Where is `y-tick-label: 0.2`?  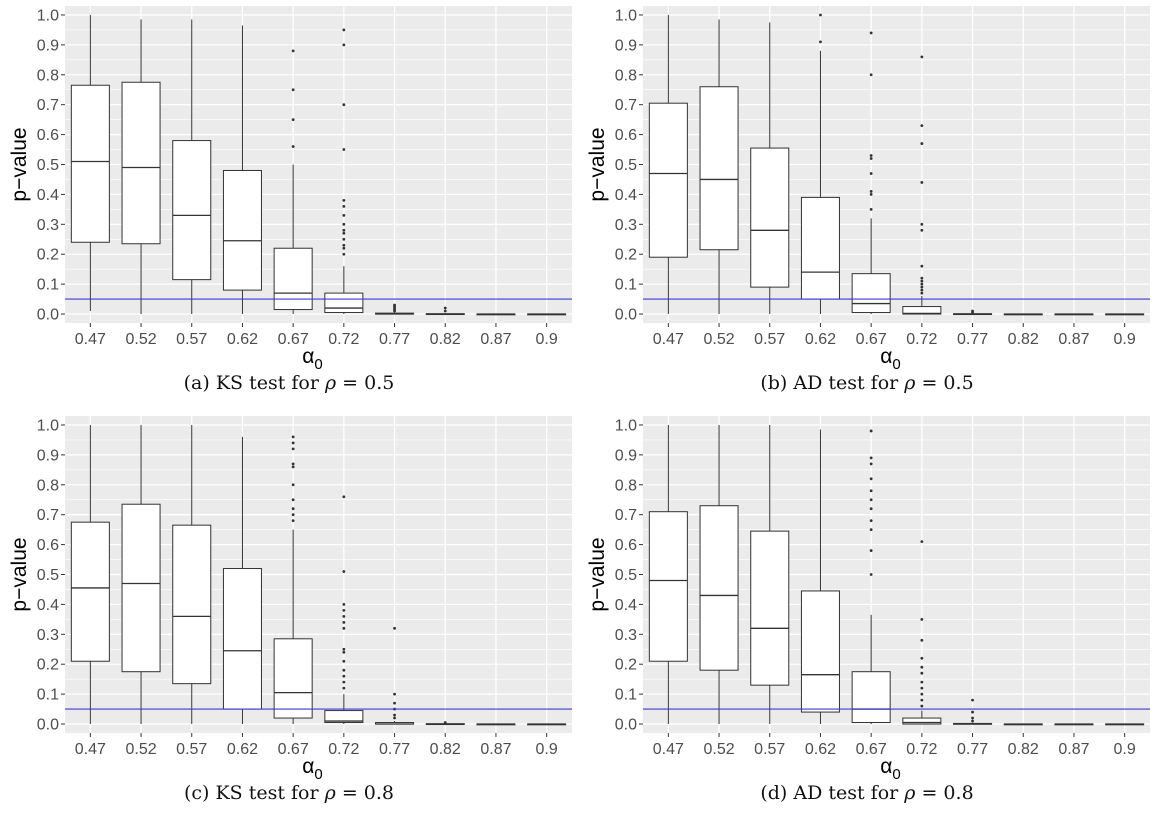 y-tick-label: 0.2 is located at coordinates (626, 665).